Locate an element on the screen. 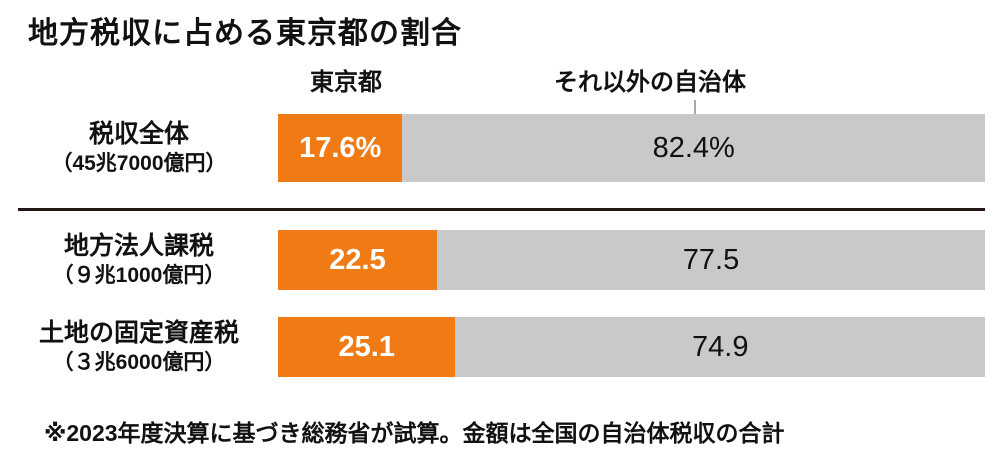 This screenshot has width=1000, height=453. bar-segment-tokyo: 25.1 is located at coordinates (367, 347).